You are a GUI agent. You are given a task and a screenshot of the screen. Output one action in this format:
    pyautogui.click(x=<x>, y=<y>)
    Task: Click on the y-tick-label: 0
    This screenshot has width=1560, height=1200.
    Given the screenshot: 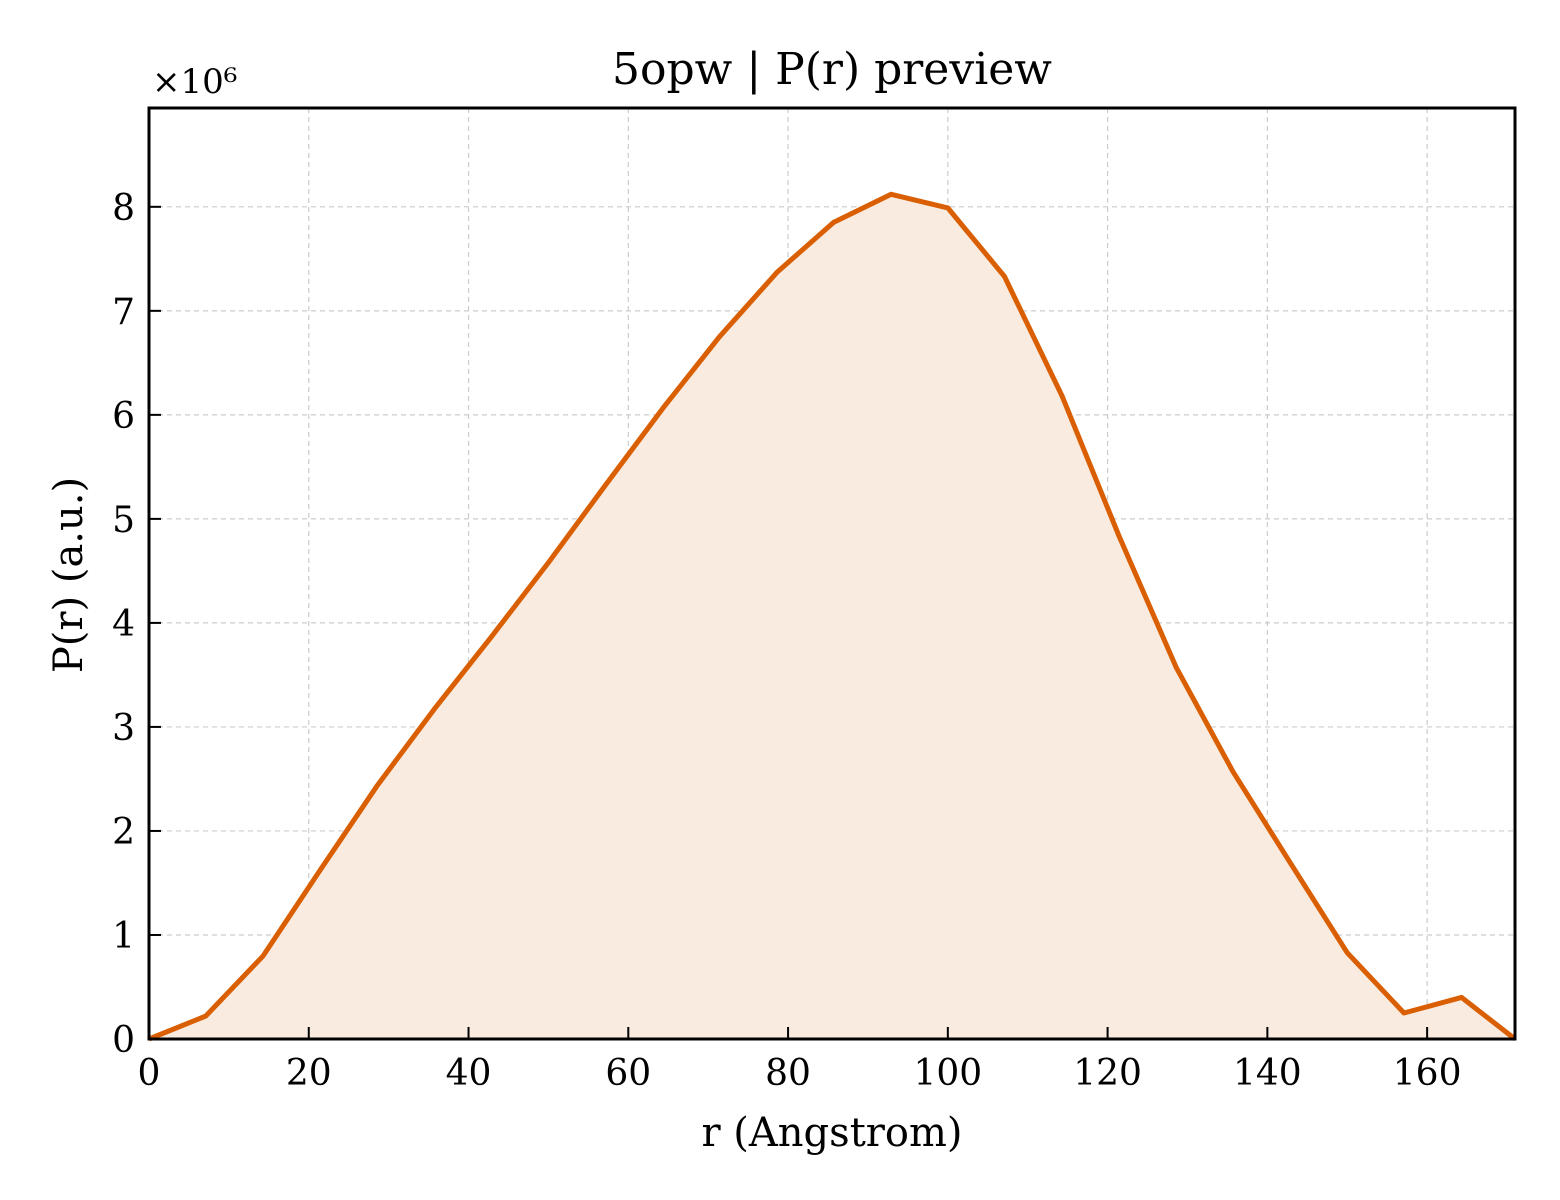 What is the action you would take?
    pyautogui.click(x=123, y=1040)
    